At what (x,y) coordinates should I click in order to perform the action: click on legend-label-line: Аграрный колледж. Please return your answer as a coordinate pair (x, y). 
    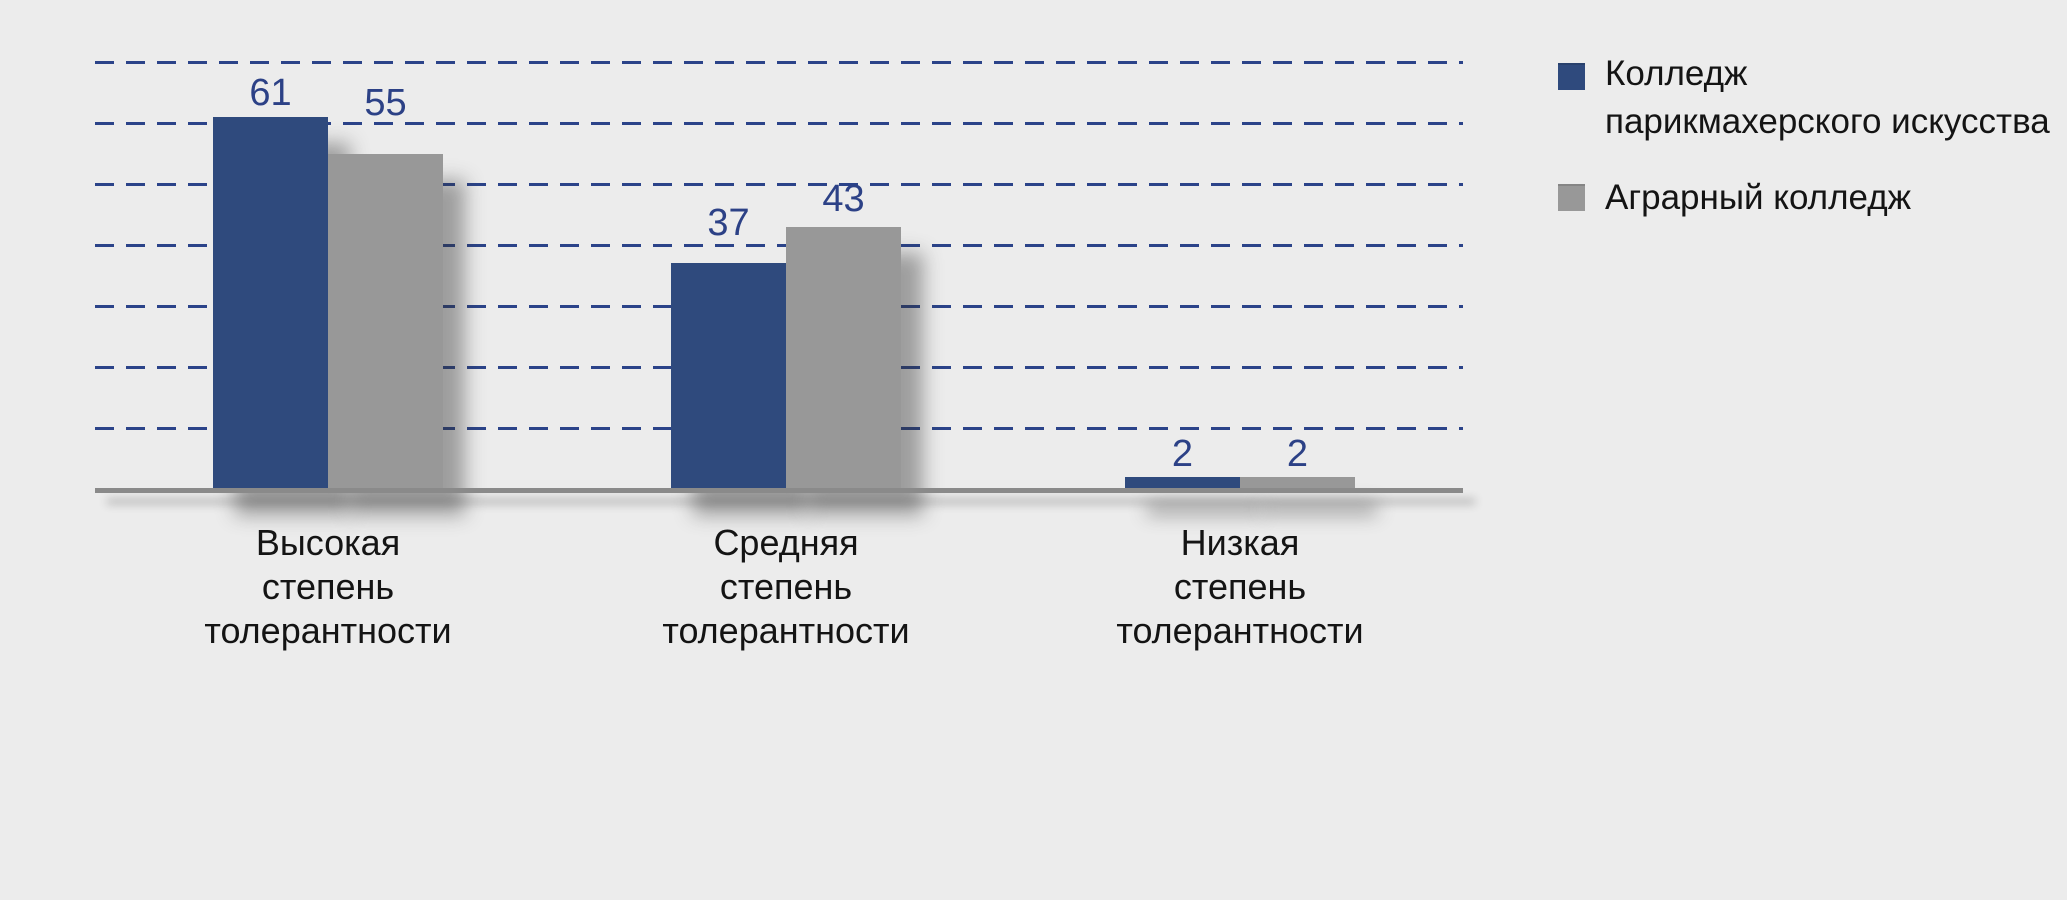
    Looking at the image, I should click on (1758, 197).